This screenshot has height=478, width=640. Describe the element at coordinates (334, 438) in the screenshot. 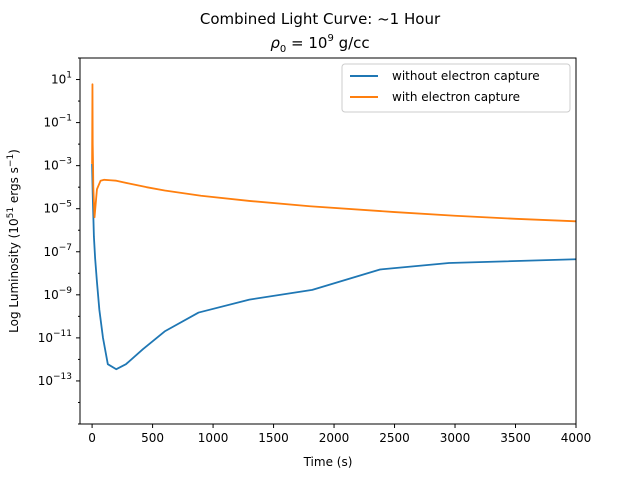

I see `x-tick-label: 2000` at that location.